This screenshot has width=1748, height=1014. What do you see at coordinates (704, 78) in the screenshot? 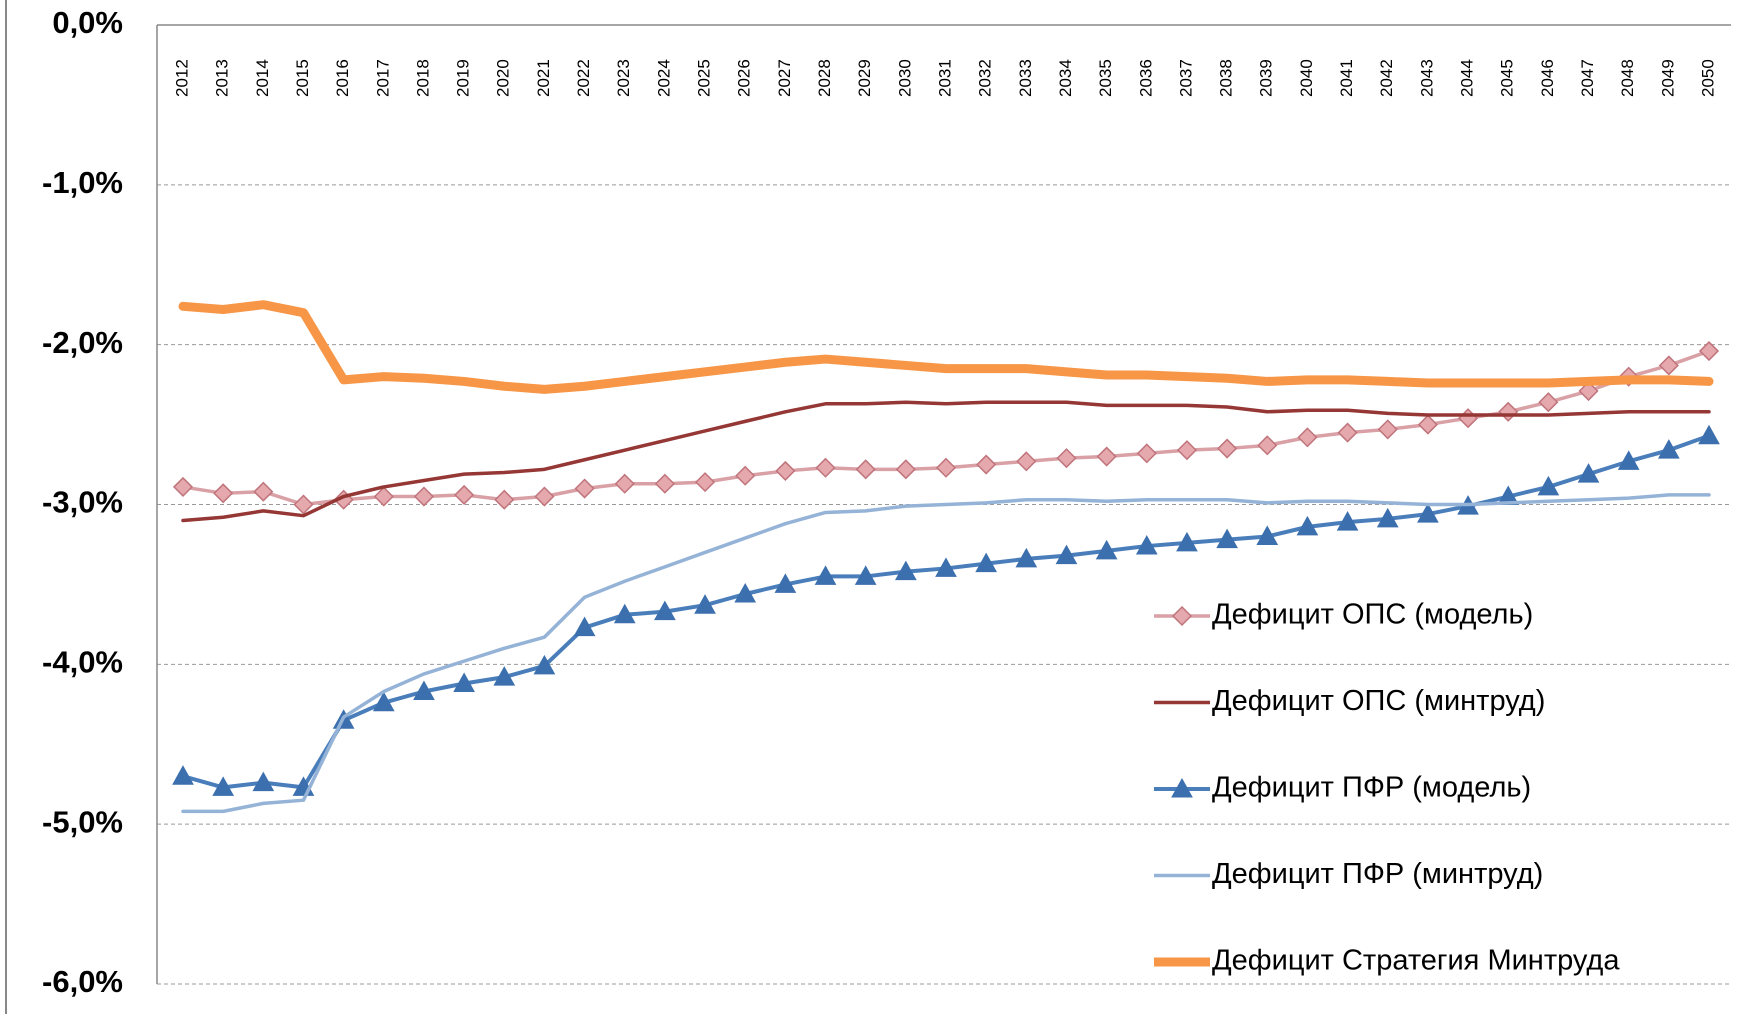
I see `x-tick-label: 2025` at bounding box center [704, 78].